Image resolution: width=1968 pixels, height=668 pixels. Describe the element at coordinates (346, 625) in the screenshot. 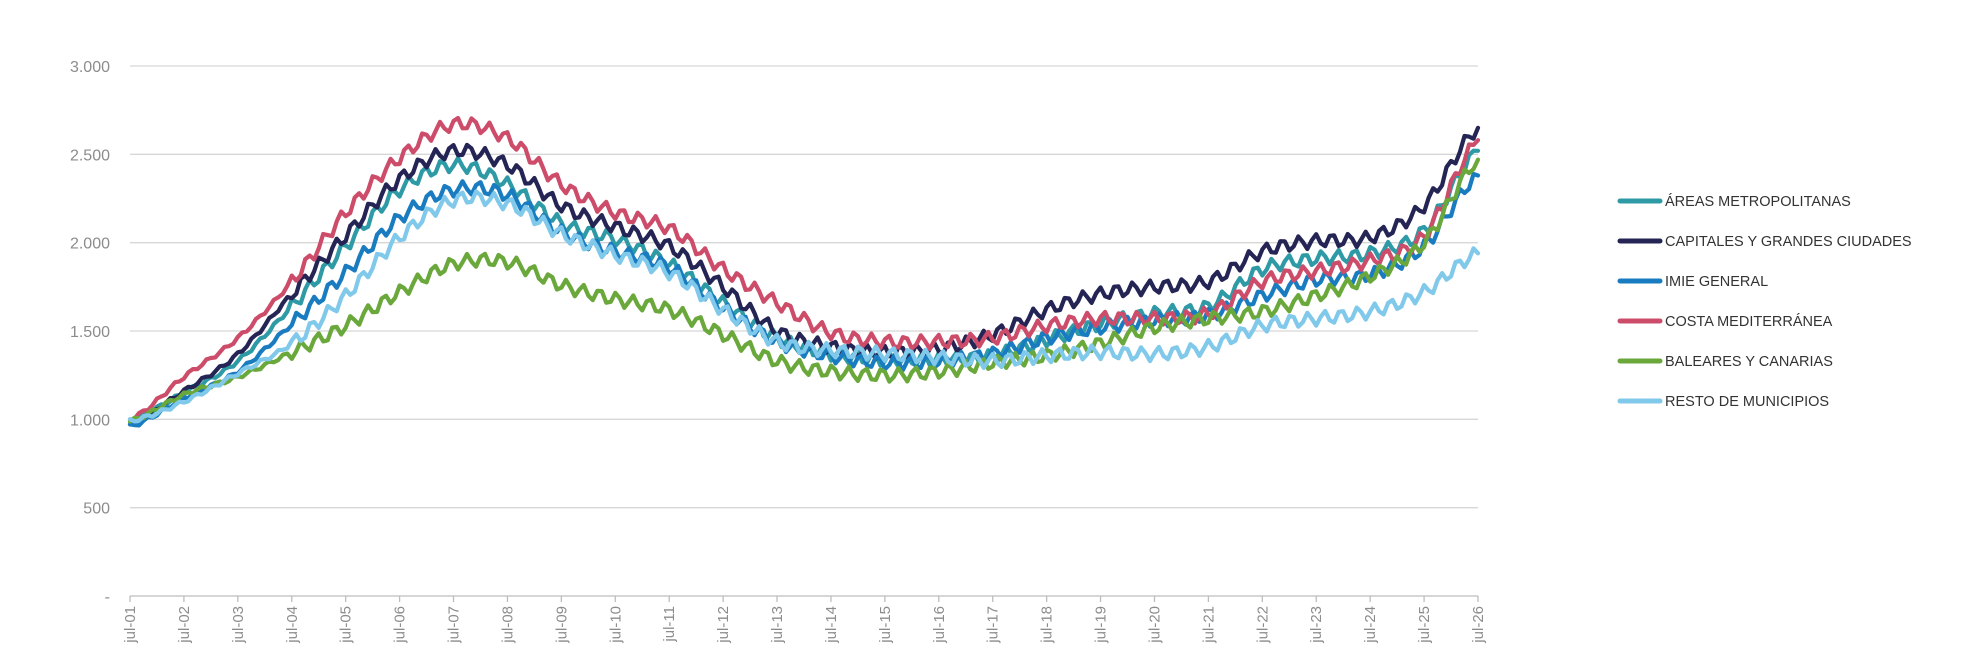

I see `x-tick-label: jul-05` at that location.